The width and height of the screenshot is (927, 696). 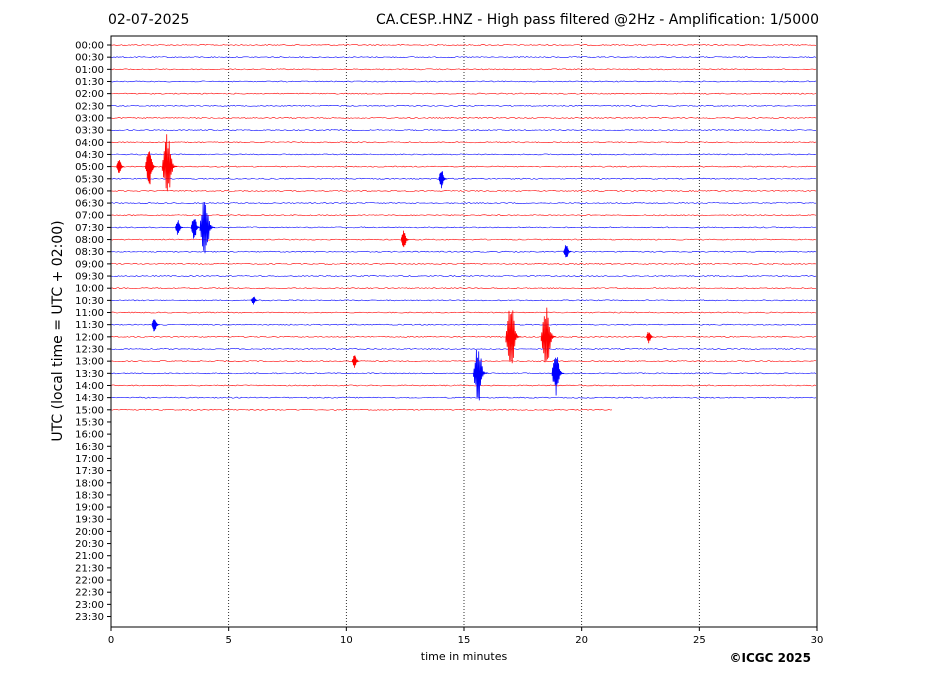 I want to click on y-tick-label: 05:30, so click(x=89, y=179).